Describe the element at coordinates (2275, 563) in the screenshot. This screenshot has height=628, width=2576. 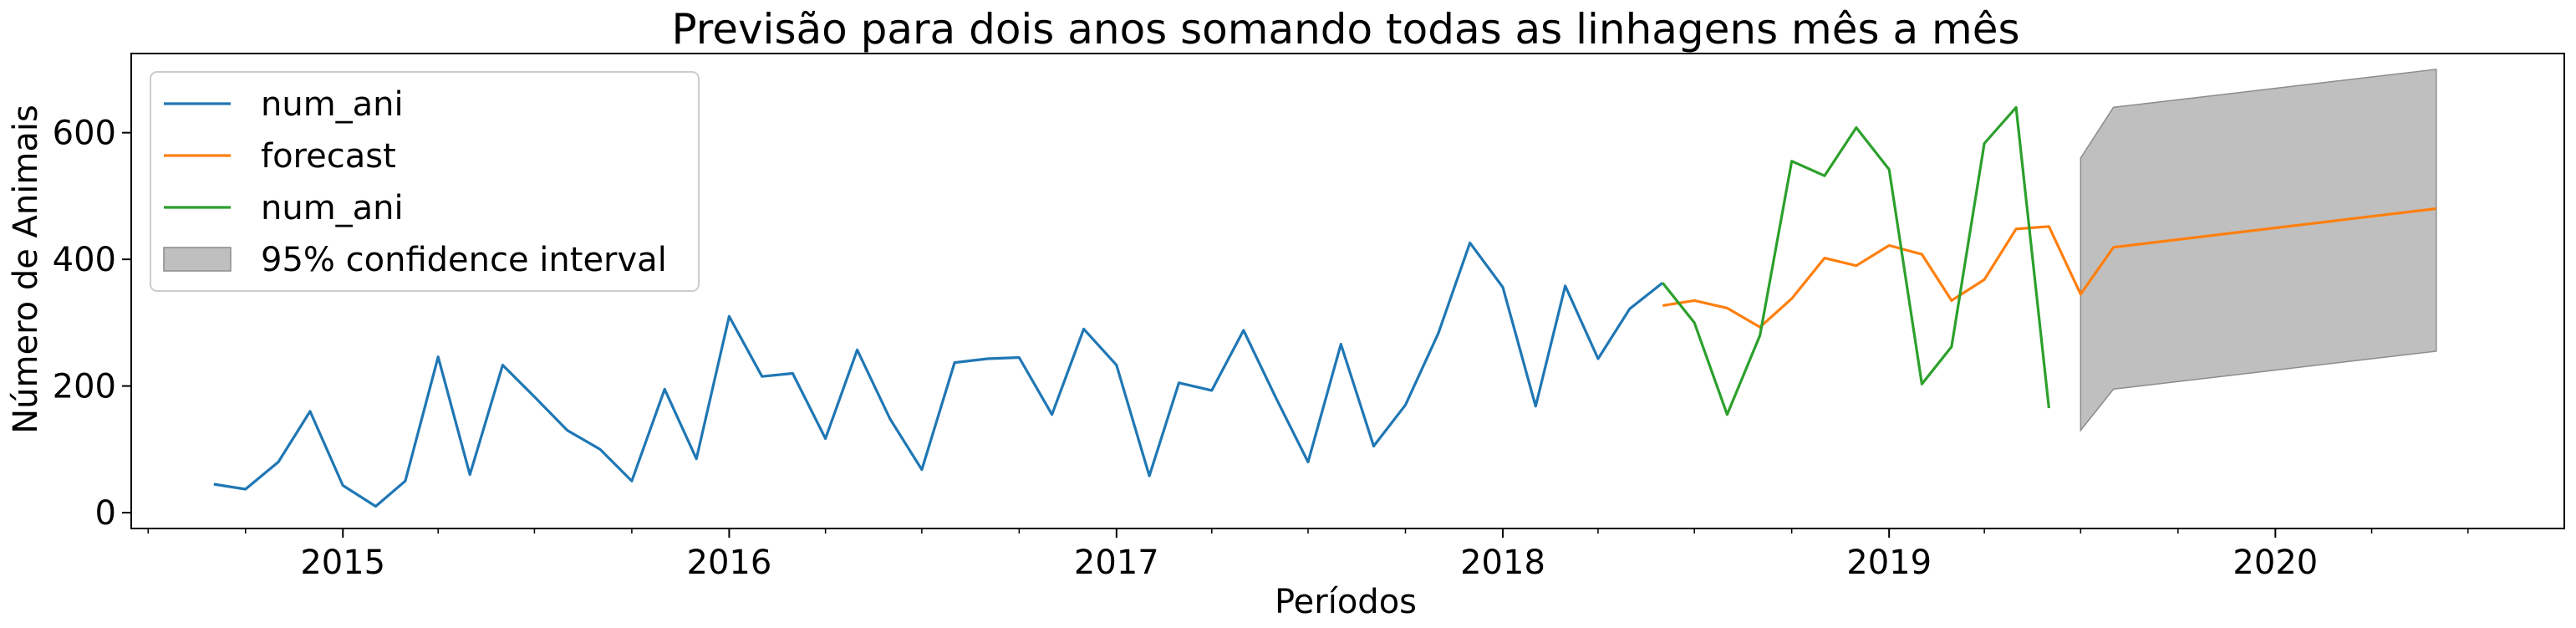
I see `x-tick-label: 2020` at that location.